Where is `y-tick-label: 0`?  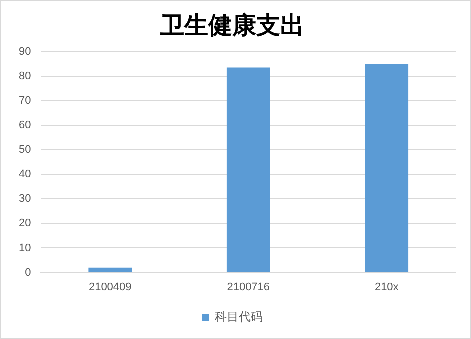
y-tick-label: 0 is located at coordinates (28, 272).